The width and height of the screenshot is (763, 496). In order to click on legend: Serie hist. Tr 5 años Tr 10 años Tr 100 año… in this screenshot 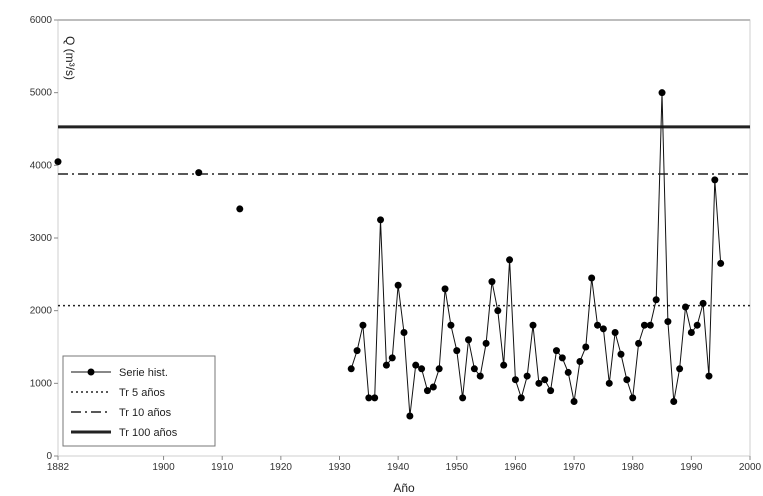, I will do `click(139, 401)`.